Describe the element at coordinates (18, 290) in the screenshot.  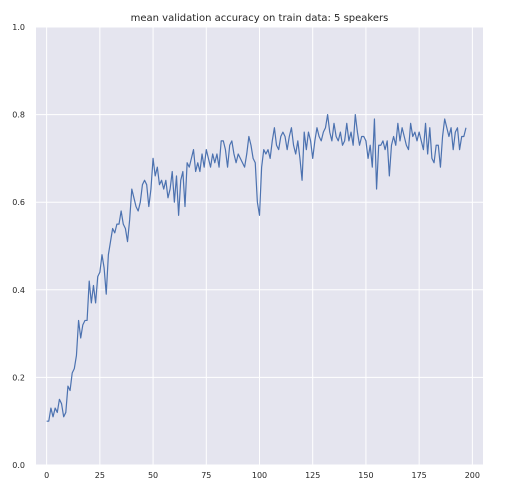
I see `y-tick-label: 0.4` at that location.